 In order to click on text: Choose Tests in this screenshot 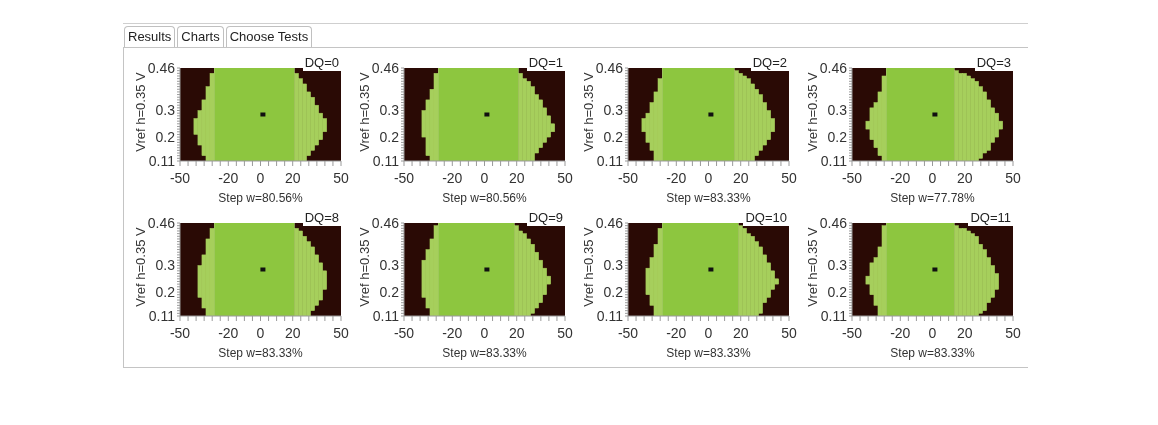, I will do `click(269, 36)`.